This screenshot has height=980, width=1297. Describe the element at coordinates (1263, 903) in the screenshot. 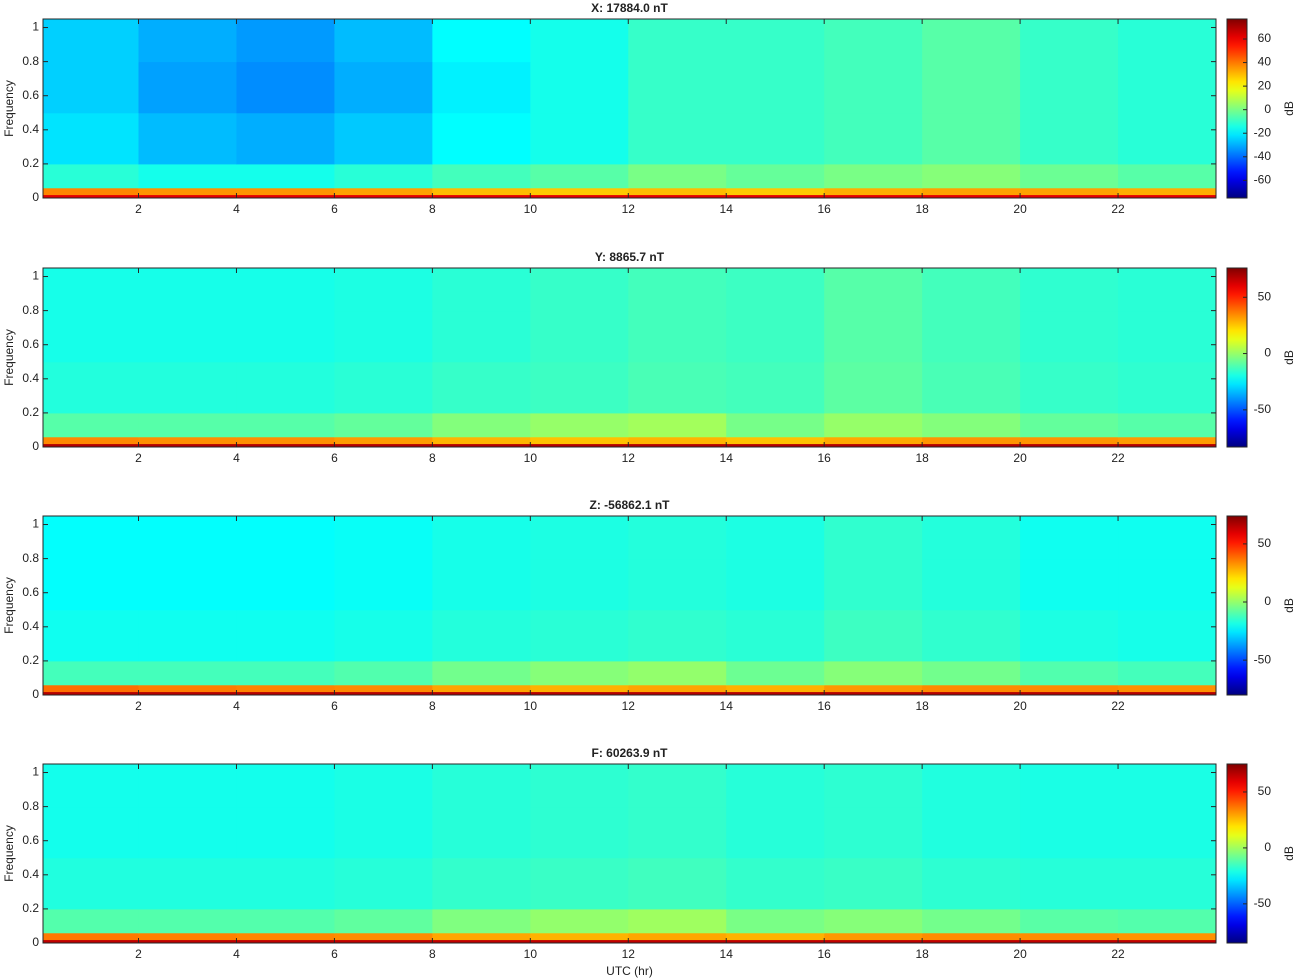

I see `colorbar-tick-label: -50` at that location.